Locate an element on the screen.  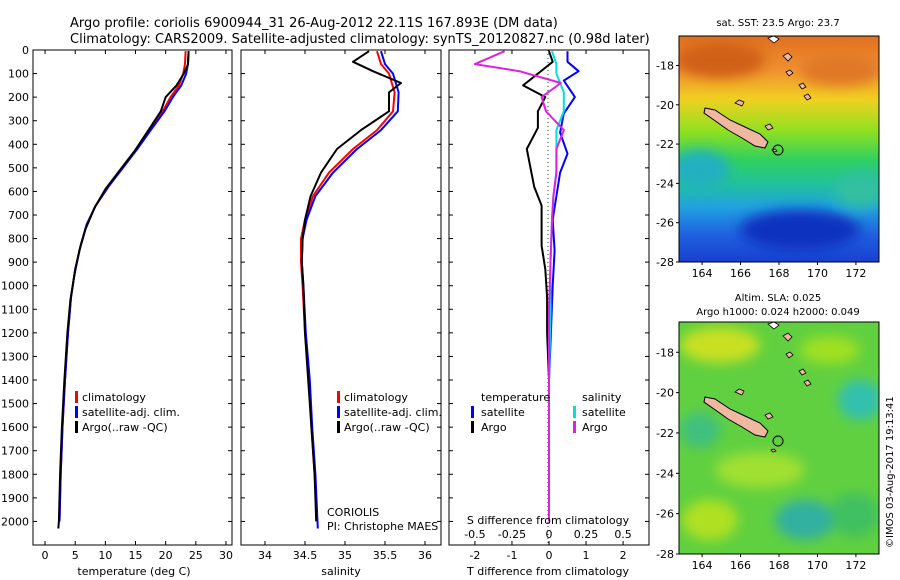
legend-swatch-satellite is located at coordinates (338, 412).